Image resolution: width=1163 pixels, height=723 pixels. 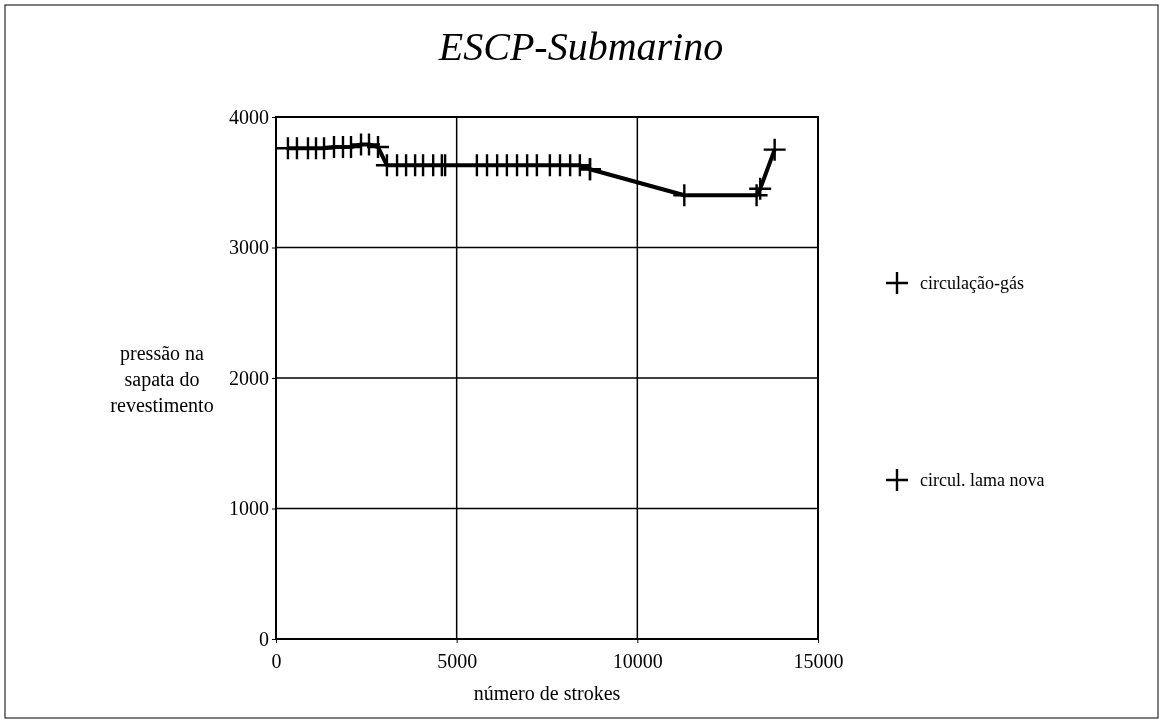 I want to click on y-tick-label: 0, so click(x=264, y=638).